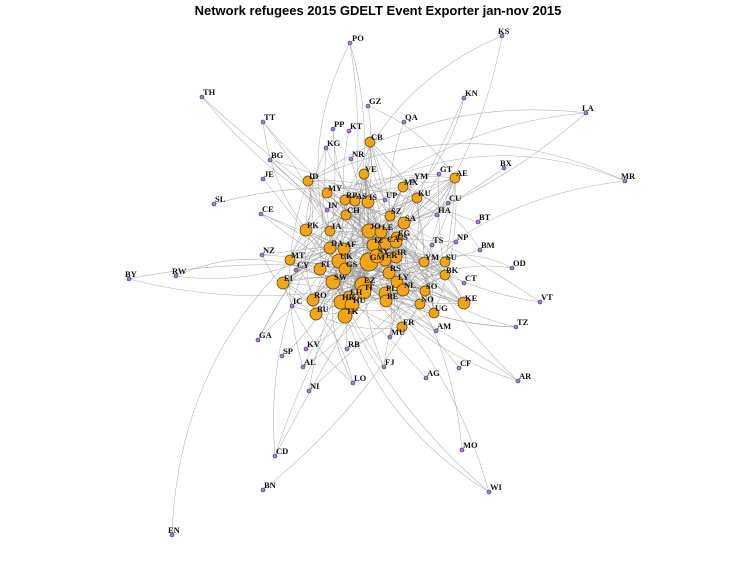 Image resolution: width=756 pixels, height=567 pixels. What do you see at coordinates (516, 327) in the screenshot?
I see `node-tz` at bounding box center [516, 327].